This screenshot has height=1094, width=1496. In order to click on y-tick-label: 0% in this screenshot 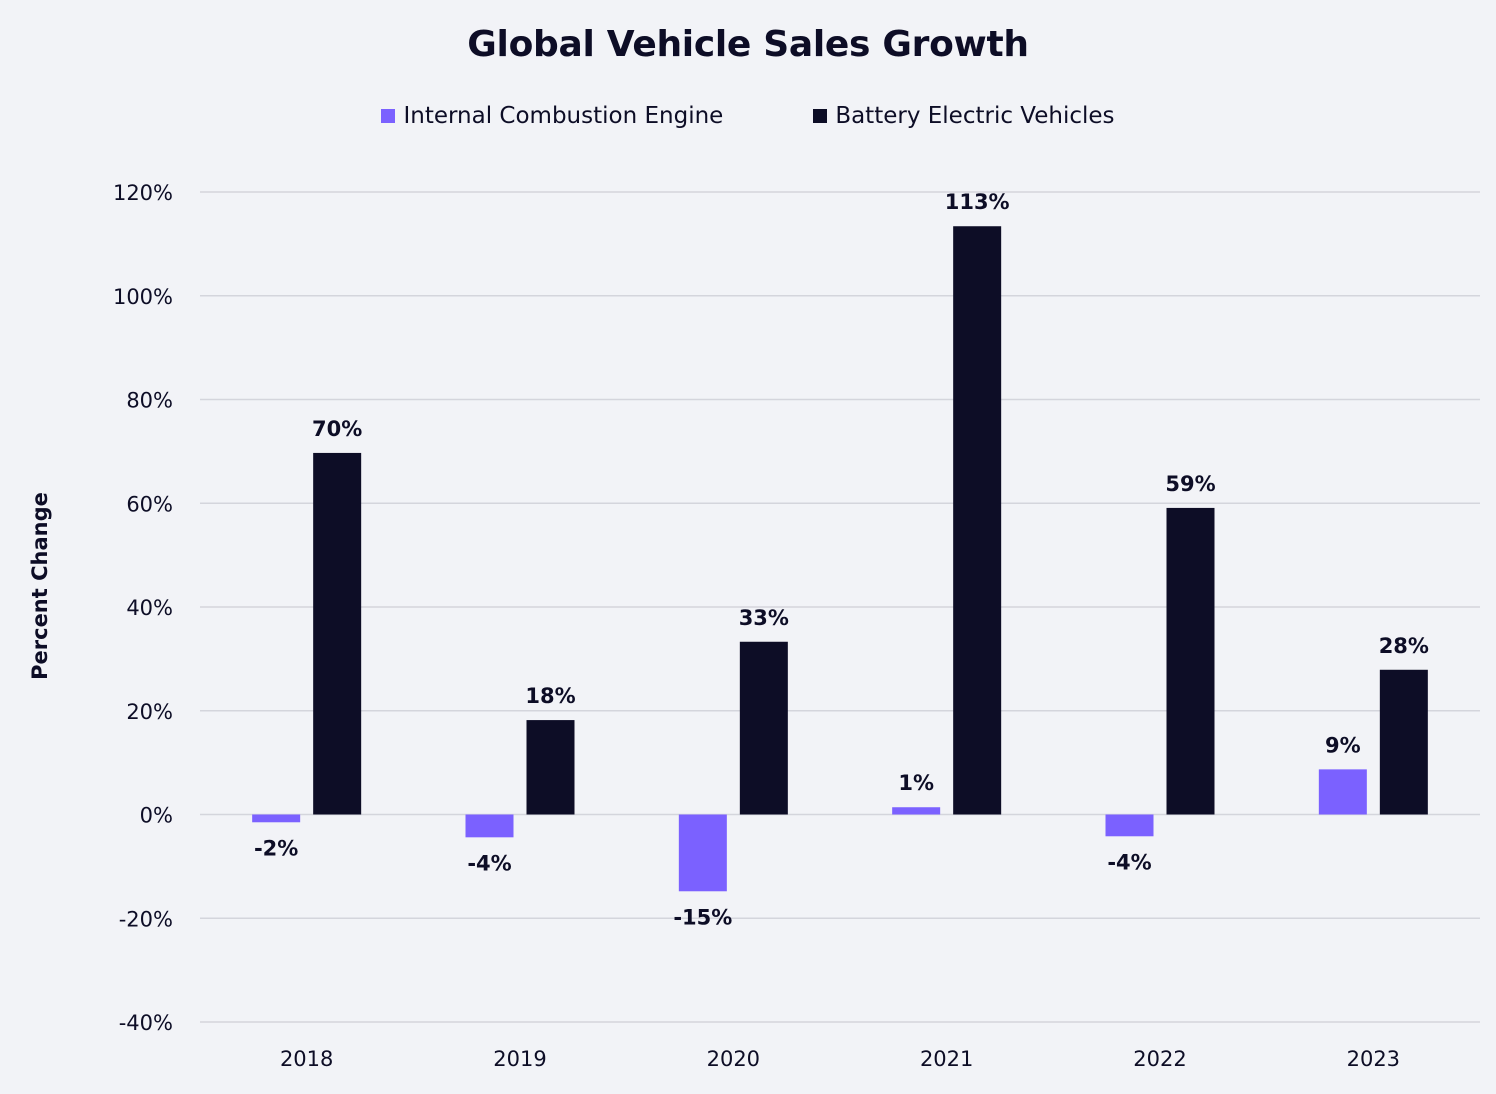, I will do `click(156, 816)`.